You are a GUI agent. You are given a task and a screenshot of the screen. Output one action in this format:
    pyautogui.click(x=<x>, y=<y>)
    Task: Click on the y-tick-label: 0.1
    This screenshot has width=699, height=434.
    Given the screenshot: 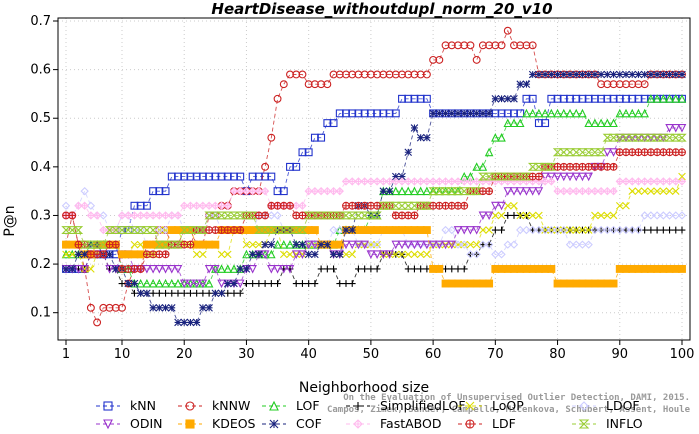 What is the action you would take?
    pyautogui.click(x=40, y=313)
    